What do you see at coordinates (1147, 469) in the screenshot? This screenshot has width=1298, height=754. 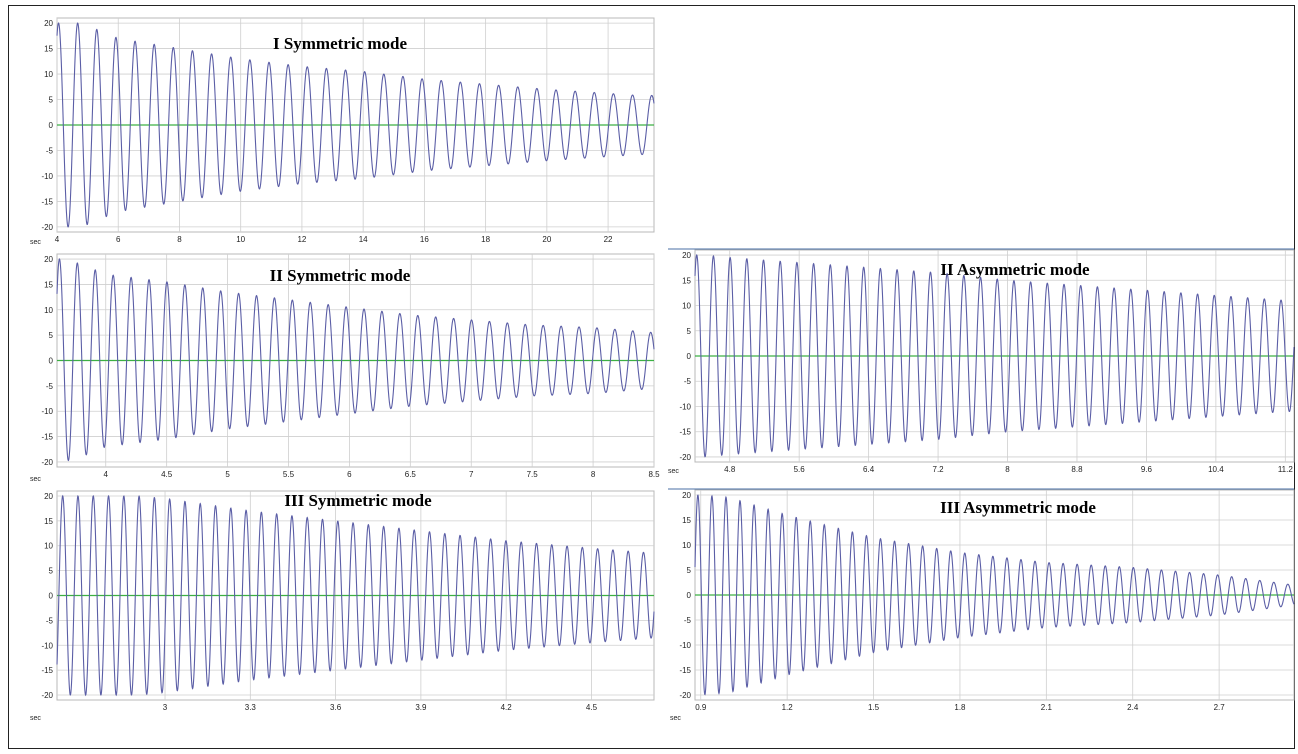 I see `x-tick-label: 9.6` at bounding box center [1147, 469].